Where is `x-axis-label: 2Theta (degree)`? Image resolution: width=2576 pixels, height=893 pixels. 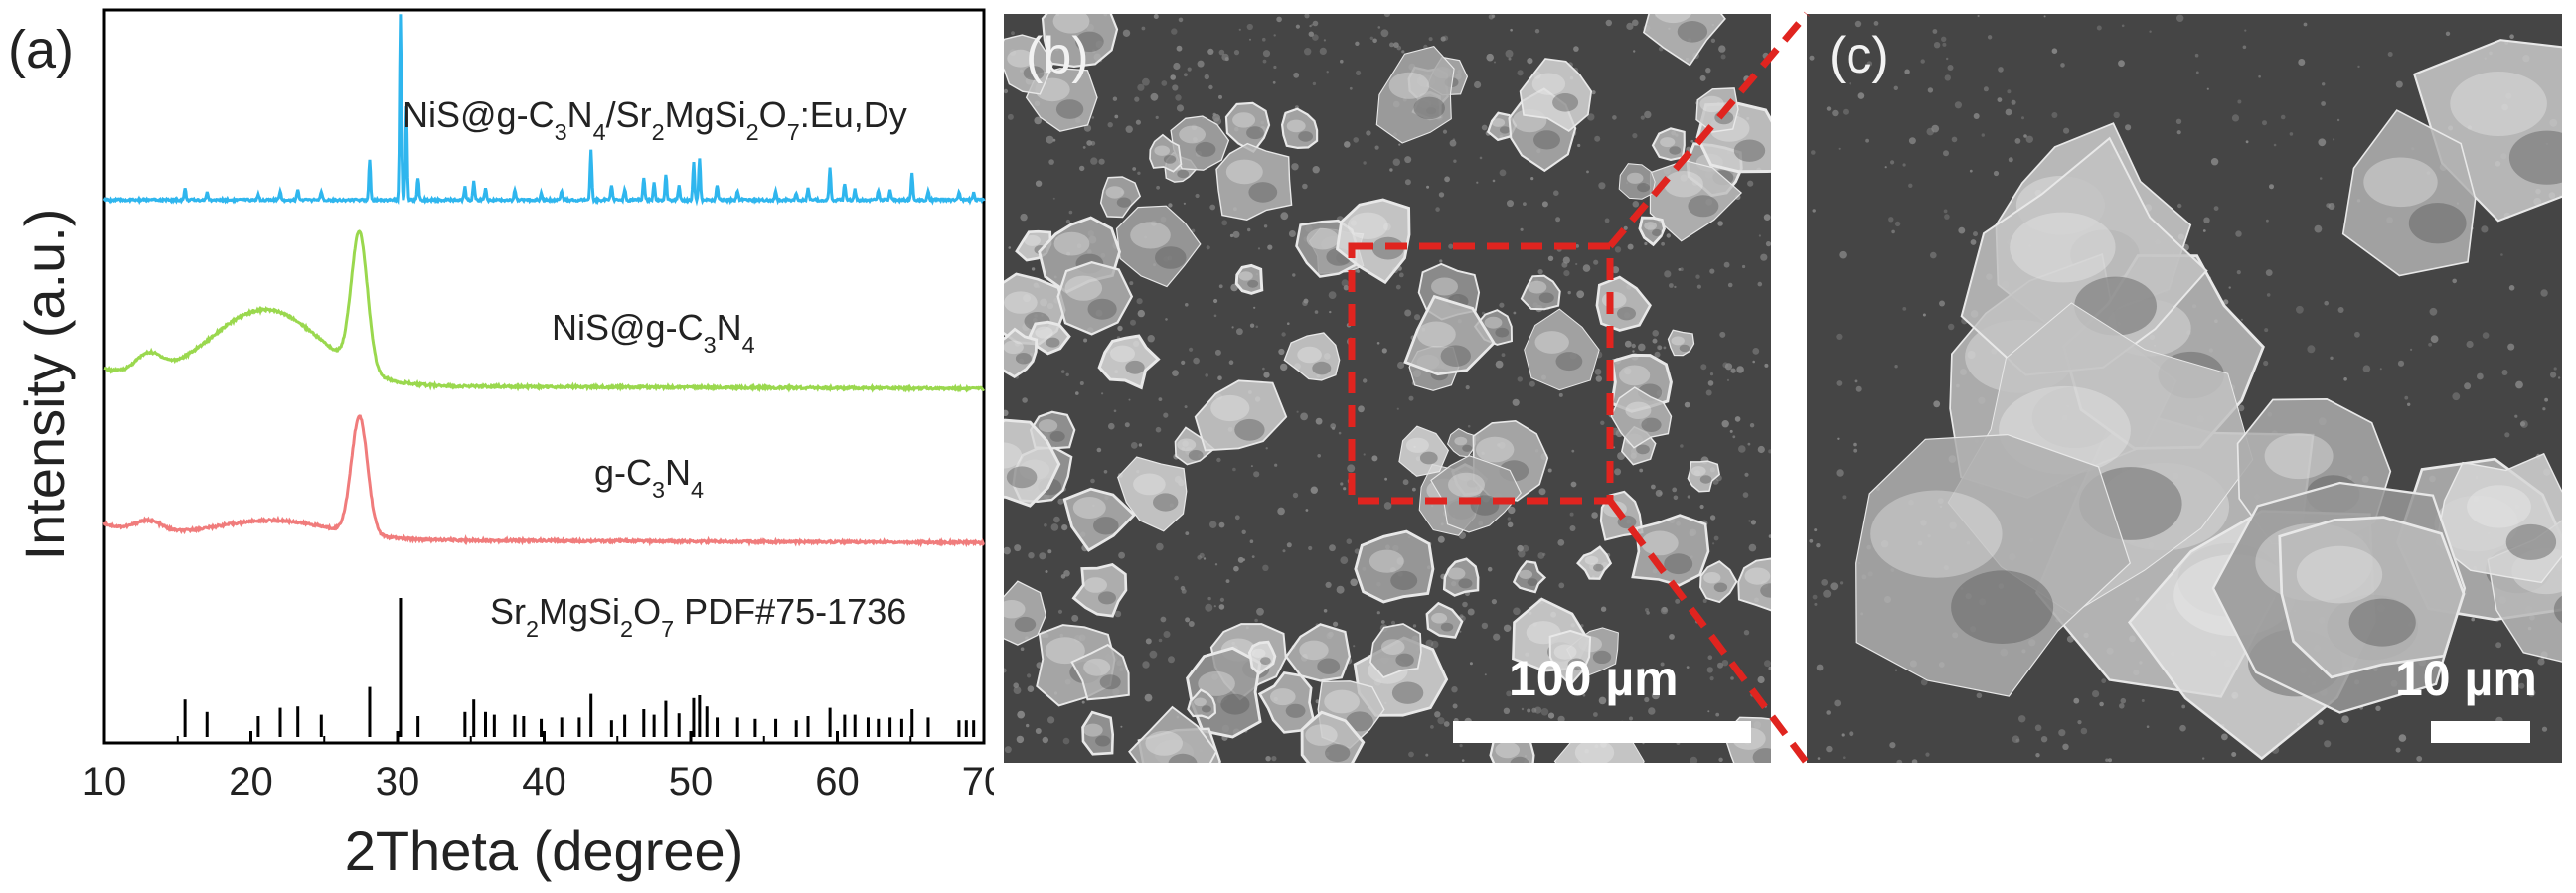 x-axis-label: 2Theta (degree) is located at coordinates (544, 851).